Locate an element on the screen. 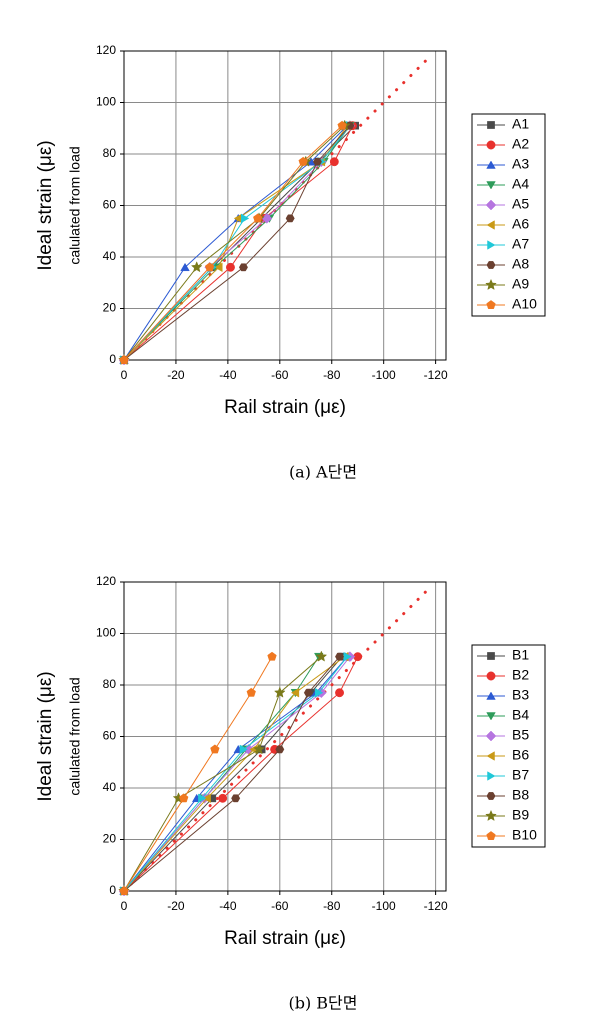  legend-label: B3 is located at coordinates (520, 695).